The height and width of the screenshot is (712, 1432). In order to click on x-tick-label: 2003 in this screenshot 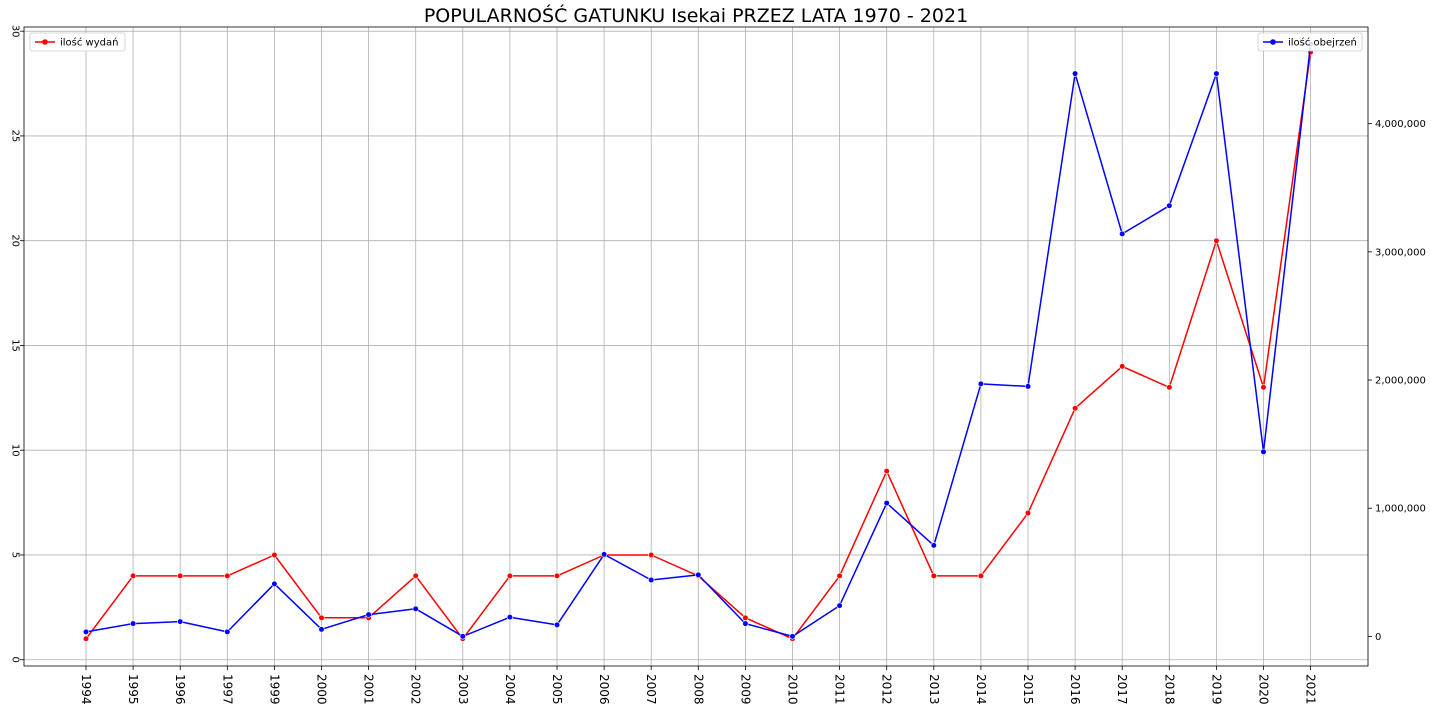, I will do `click(463, 689)`.